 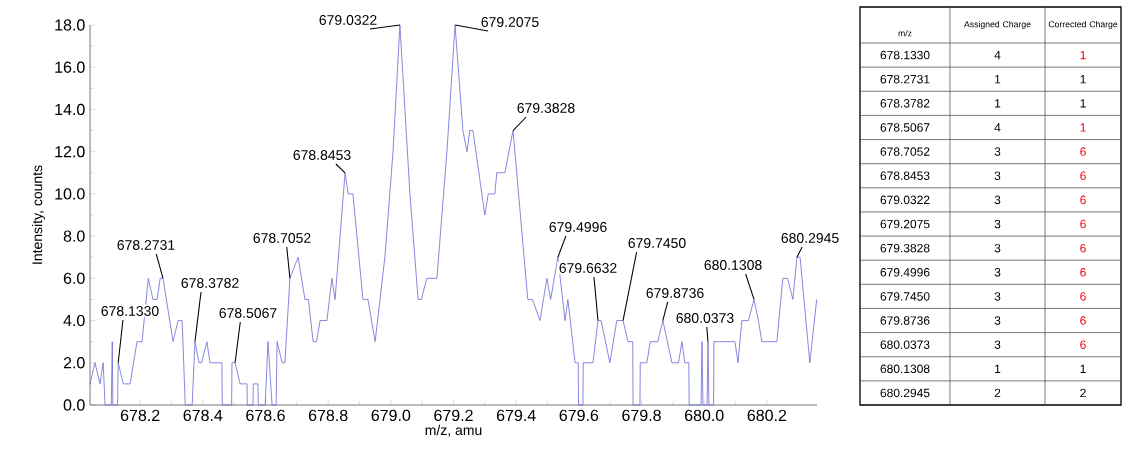 What do you see at coordinates (70, 67) in the screenshot?
I see `y-tick-label: 16.0` at bounding box center [70, 67].